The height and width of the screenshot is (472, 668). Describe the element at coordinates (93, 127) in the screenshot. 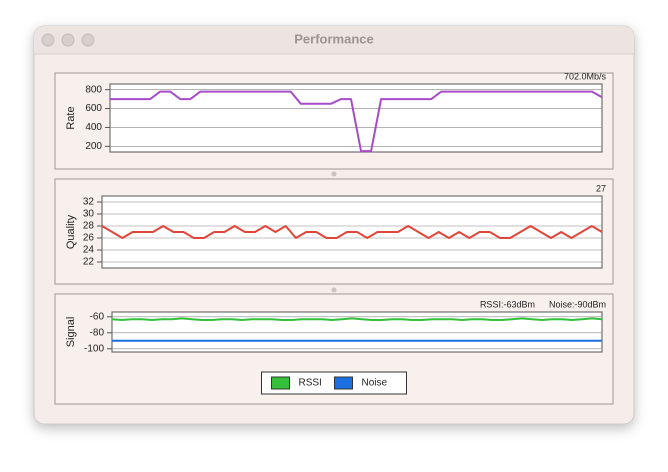

I see `y-tick-label: 400` at that location.